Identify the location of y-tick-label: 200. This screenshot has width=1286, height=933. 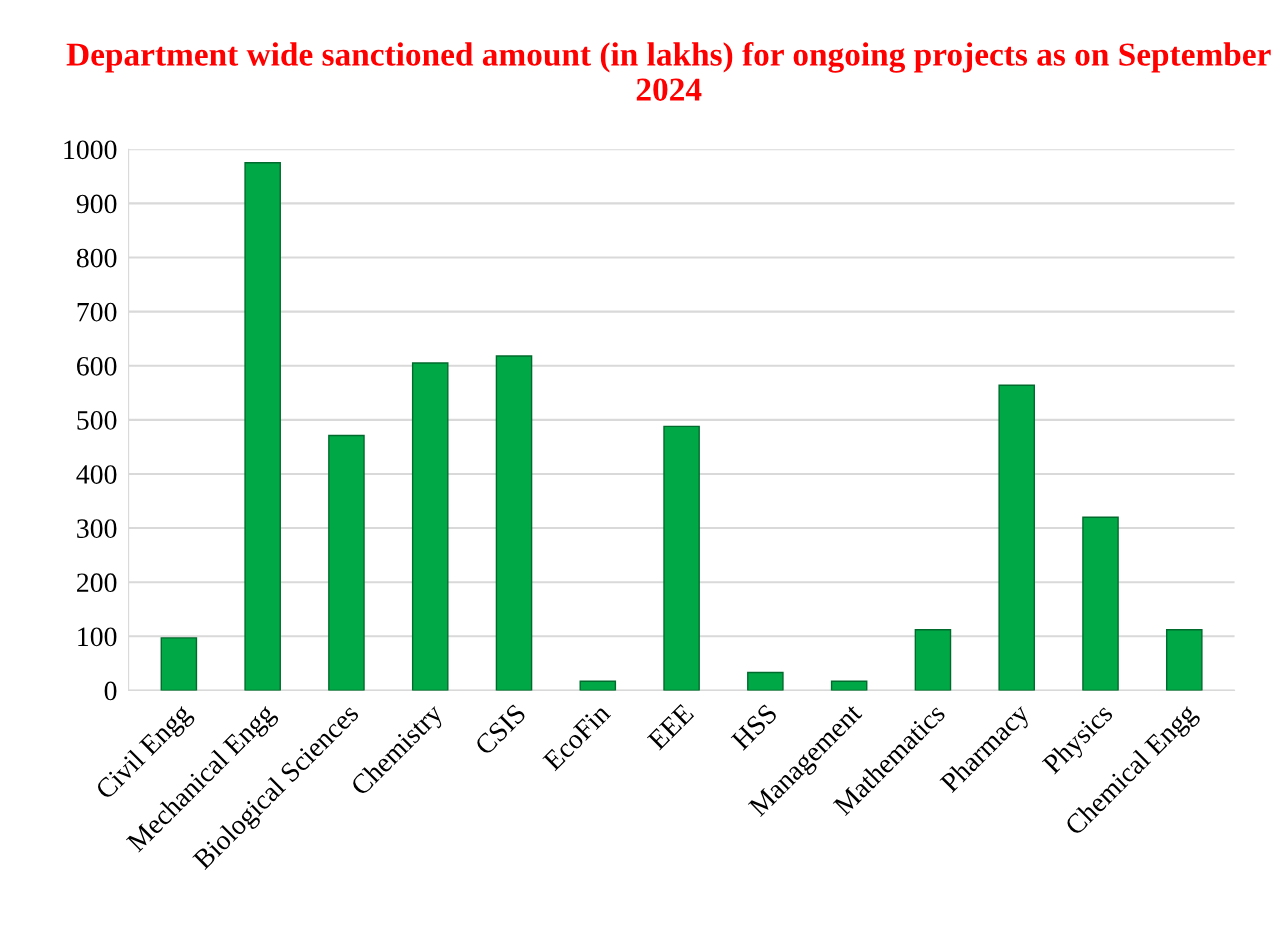
(97, 583).